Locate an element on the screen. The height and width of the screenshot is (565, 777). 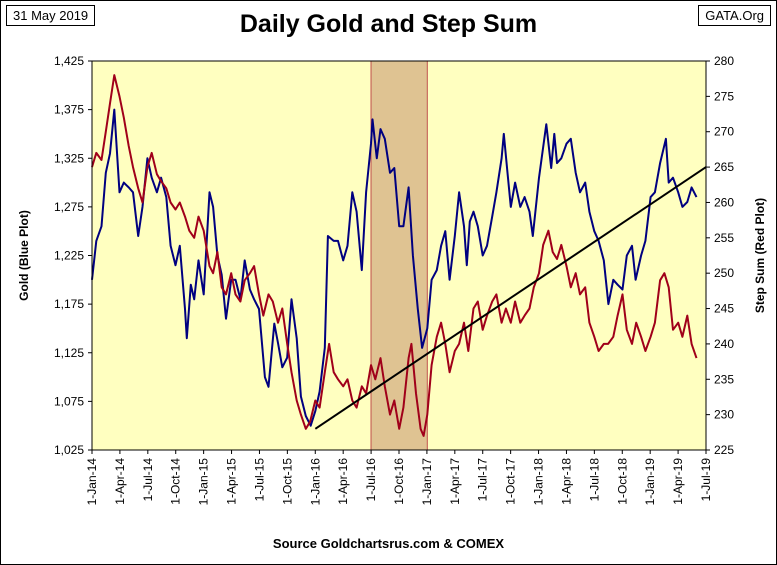
y-right-tick-label: 275 is located at coordinates (724, 96).